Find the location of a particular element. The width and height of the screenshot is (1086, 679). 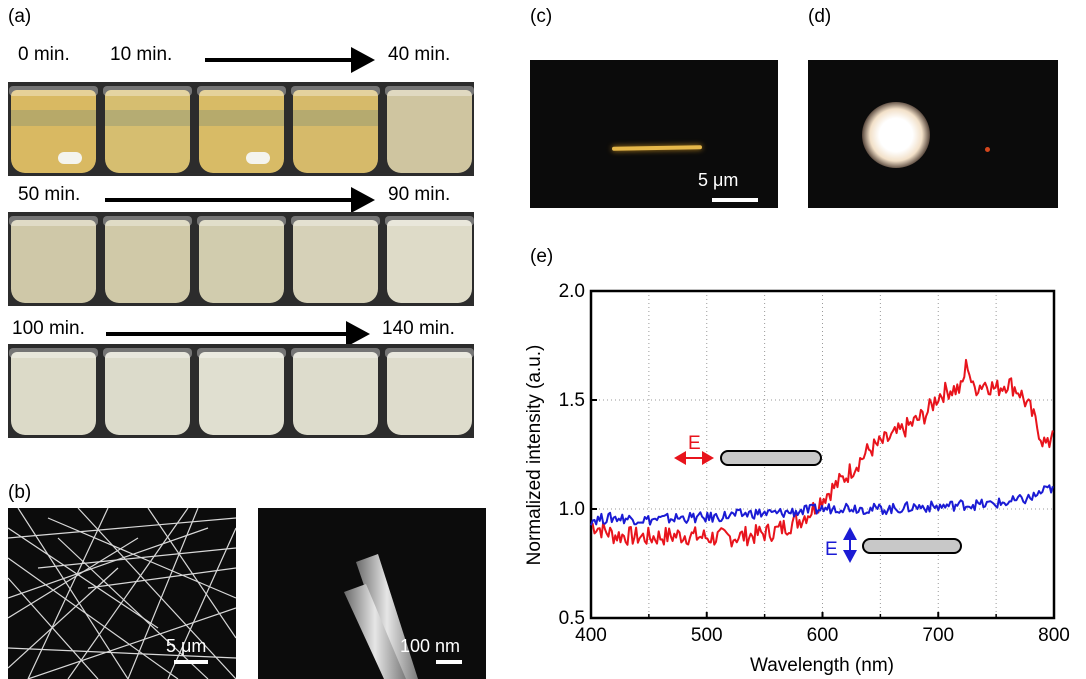

panel-label-c: (c) is located at coordinates (541, 16).